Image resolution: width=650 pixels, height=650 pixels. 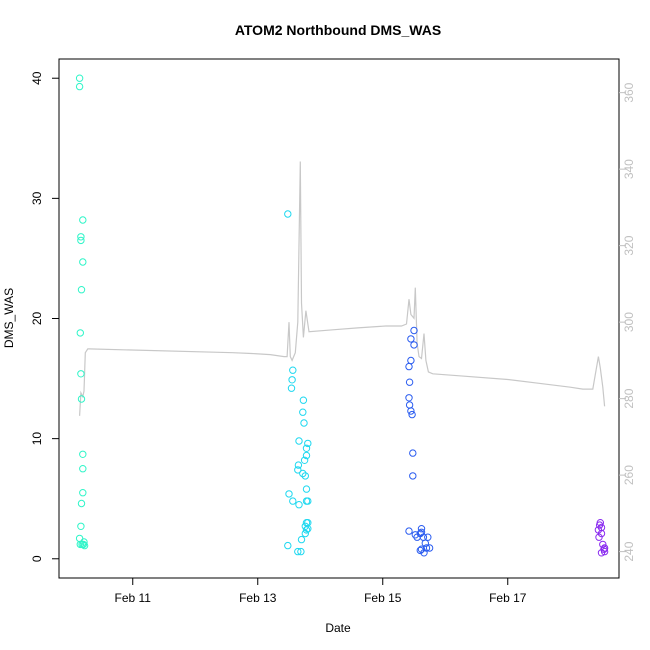 What do you see at coordinates (629, 551) in the screenshot?
I see `y2-tick-label: 240` at bounding box center [629, 551].